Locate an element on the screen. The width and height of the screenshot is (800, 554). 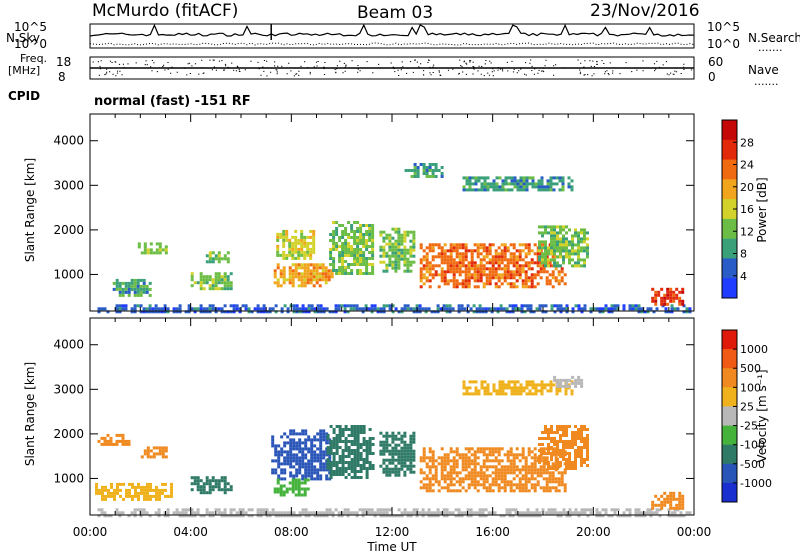
colorbar-swatch is located at coordinates (729, 435).